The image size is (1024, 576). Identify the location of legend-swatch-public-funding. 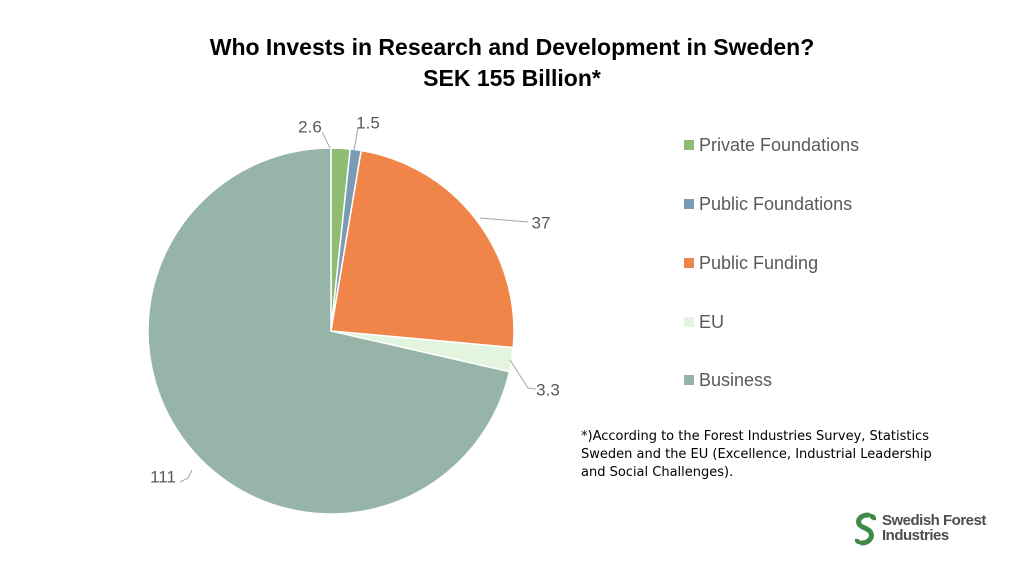
(689, 263).